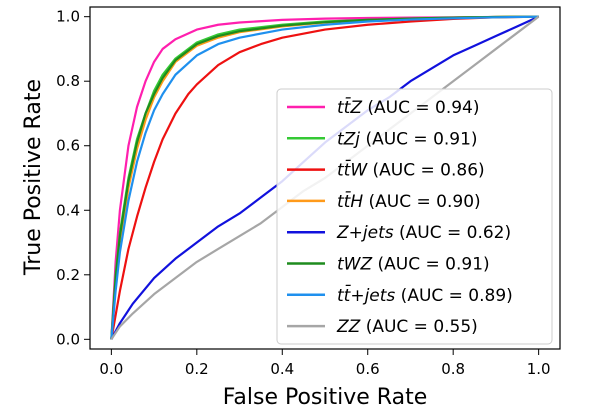 This screenshot has width=598, height=420. I want to click on legend-item: tt̄W (AUC = 0.86), so click(386, 170).